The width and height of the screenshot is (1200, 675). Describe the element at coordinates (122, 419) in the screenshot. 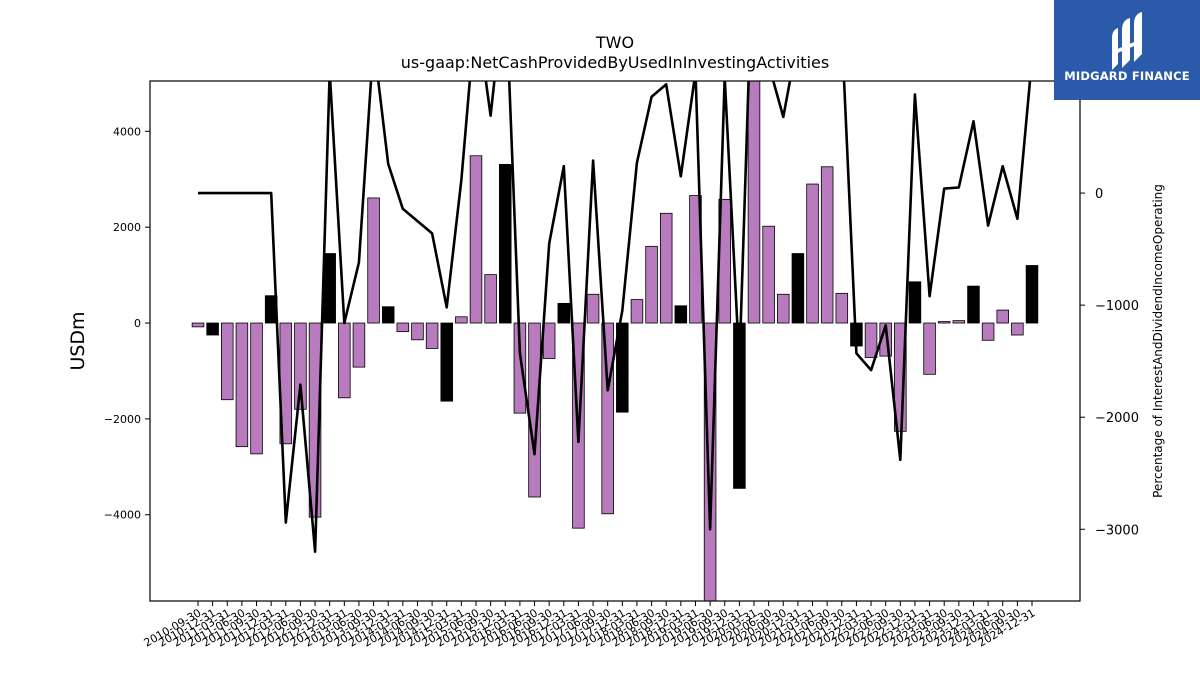

I see `y-tick-label: −2000` at that location.